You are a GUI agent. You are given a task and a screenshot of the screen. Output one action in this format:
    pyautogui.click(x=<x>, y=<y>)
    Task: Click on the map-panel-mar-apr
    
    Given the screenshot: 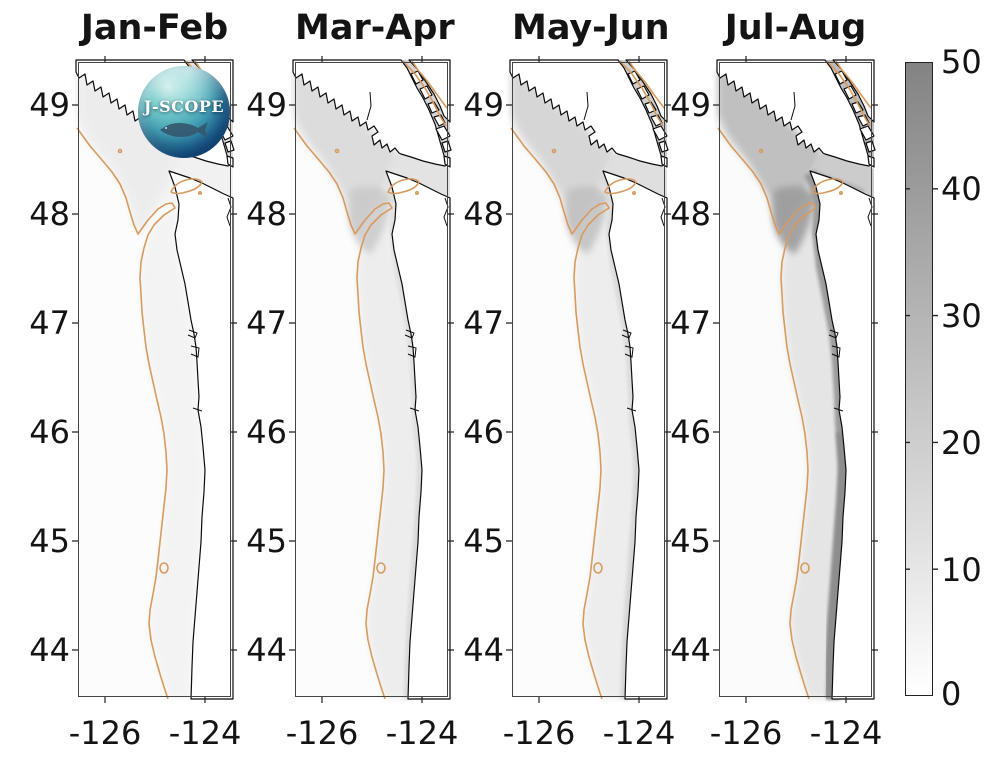 What is the action you would take?
    pyautogui.click(x=371, y=379)
    